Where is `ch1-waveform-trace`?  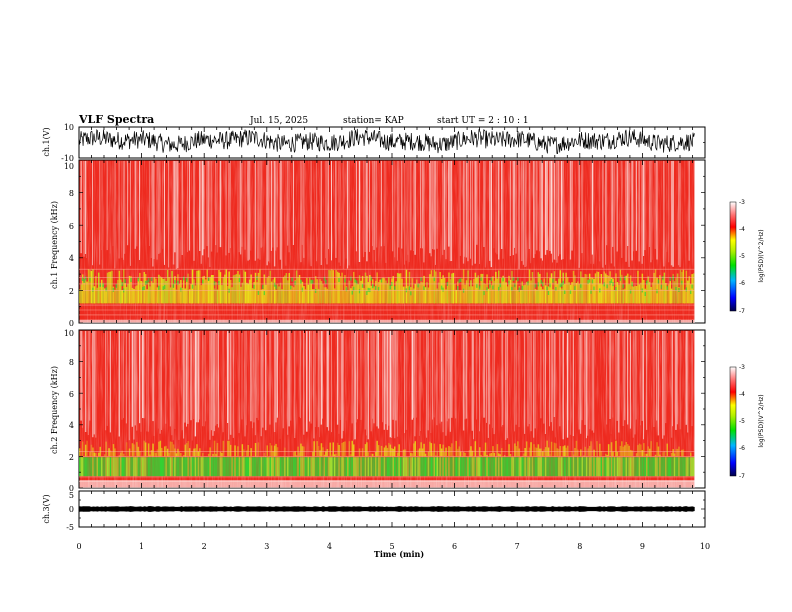 ch1-waveform-trace is located at coordinates (386, 141).